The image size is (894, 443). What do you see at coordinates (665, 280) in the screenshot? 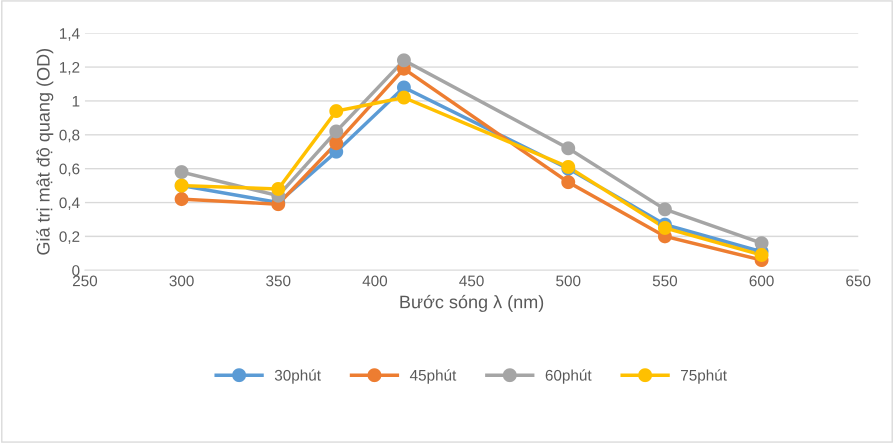
I see `x-tick-label: 550` at bounding box center [665, 280].